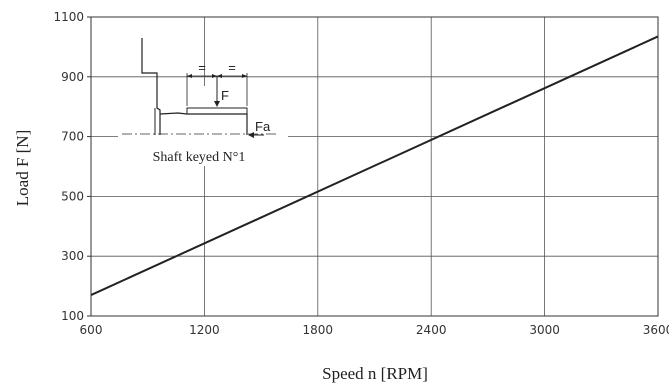 This screenshot has height=383, width=669. I want to click on x-tick-label: 2400, so click(431, 330).